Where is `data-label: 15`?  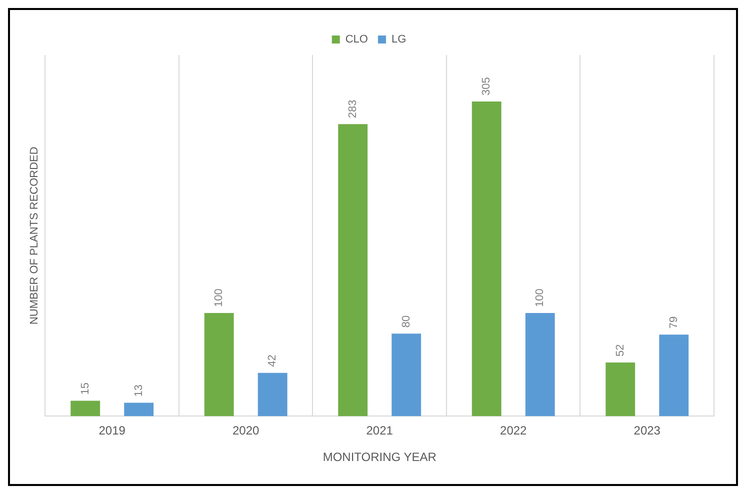
data-label: 15 is located at coordinates (85, 388).